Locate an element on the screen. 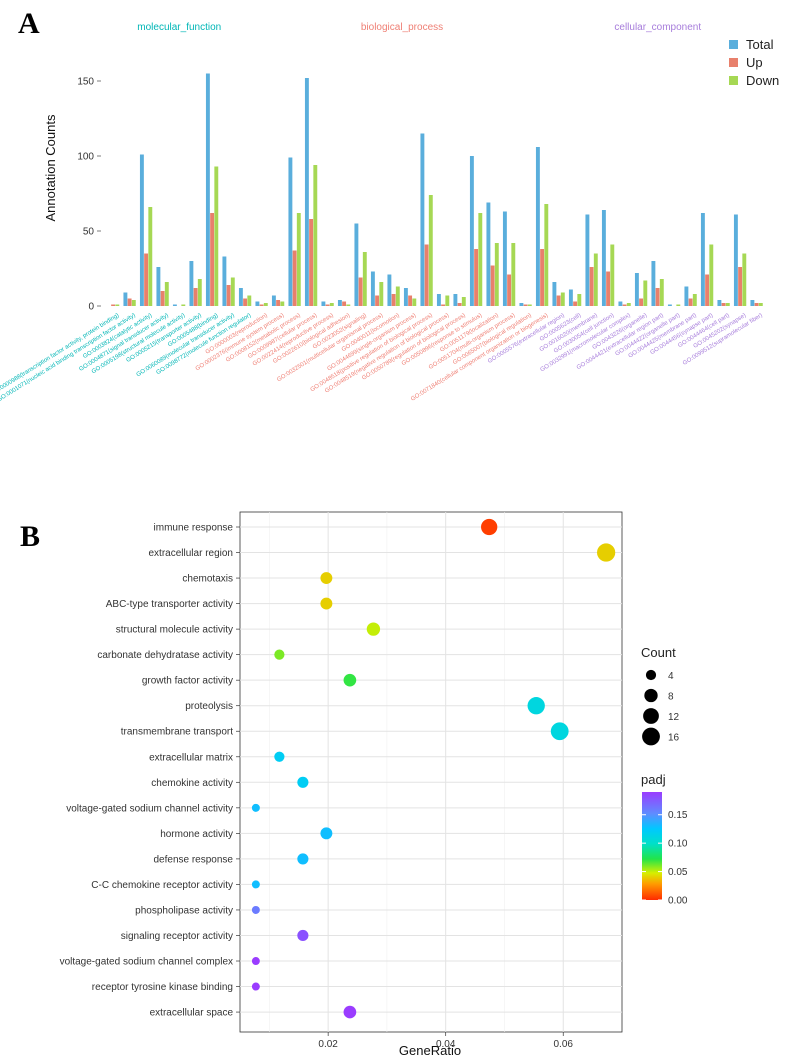 This screenshot has height=1063, width=798. x-tick-labels: 0.02 0.04 0.06 is located at coordinates (445, 1041).